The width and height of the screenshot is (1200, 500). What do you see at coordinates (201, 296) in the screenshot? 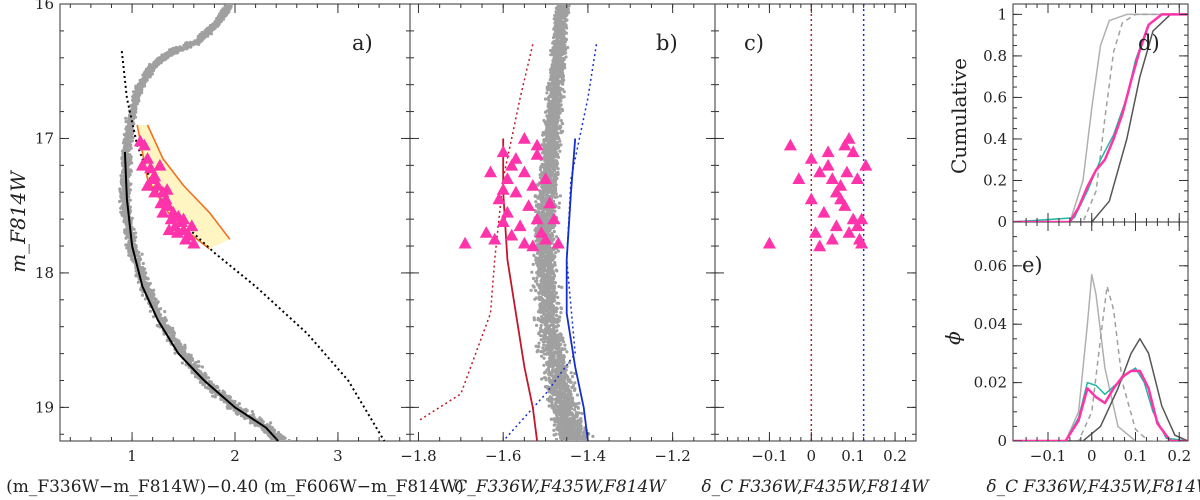
I see `fiducial-solid-line` at bounding box center [201, 296].